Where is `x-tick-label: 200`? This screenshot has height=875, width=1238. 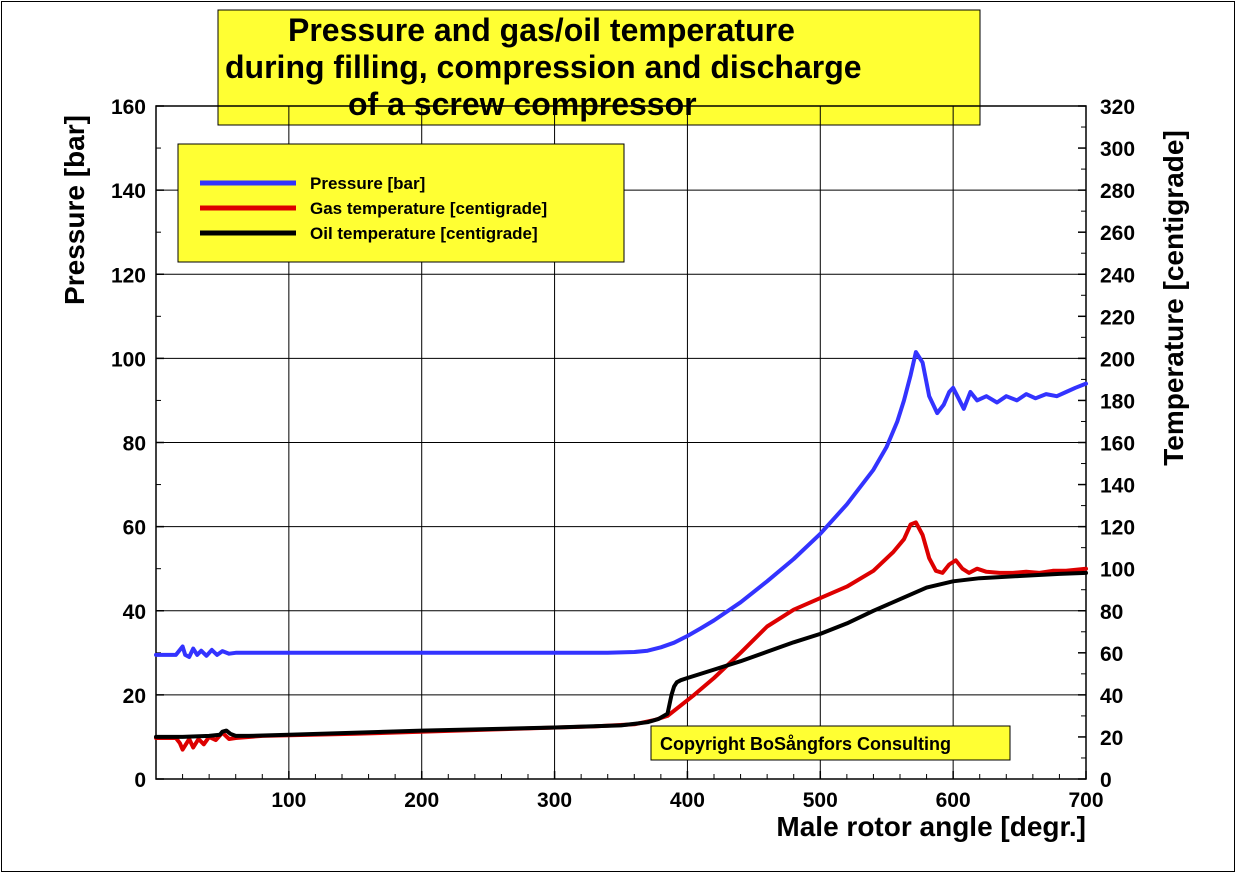
x-tick-label: 200 is located at coordinates (421, 800).